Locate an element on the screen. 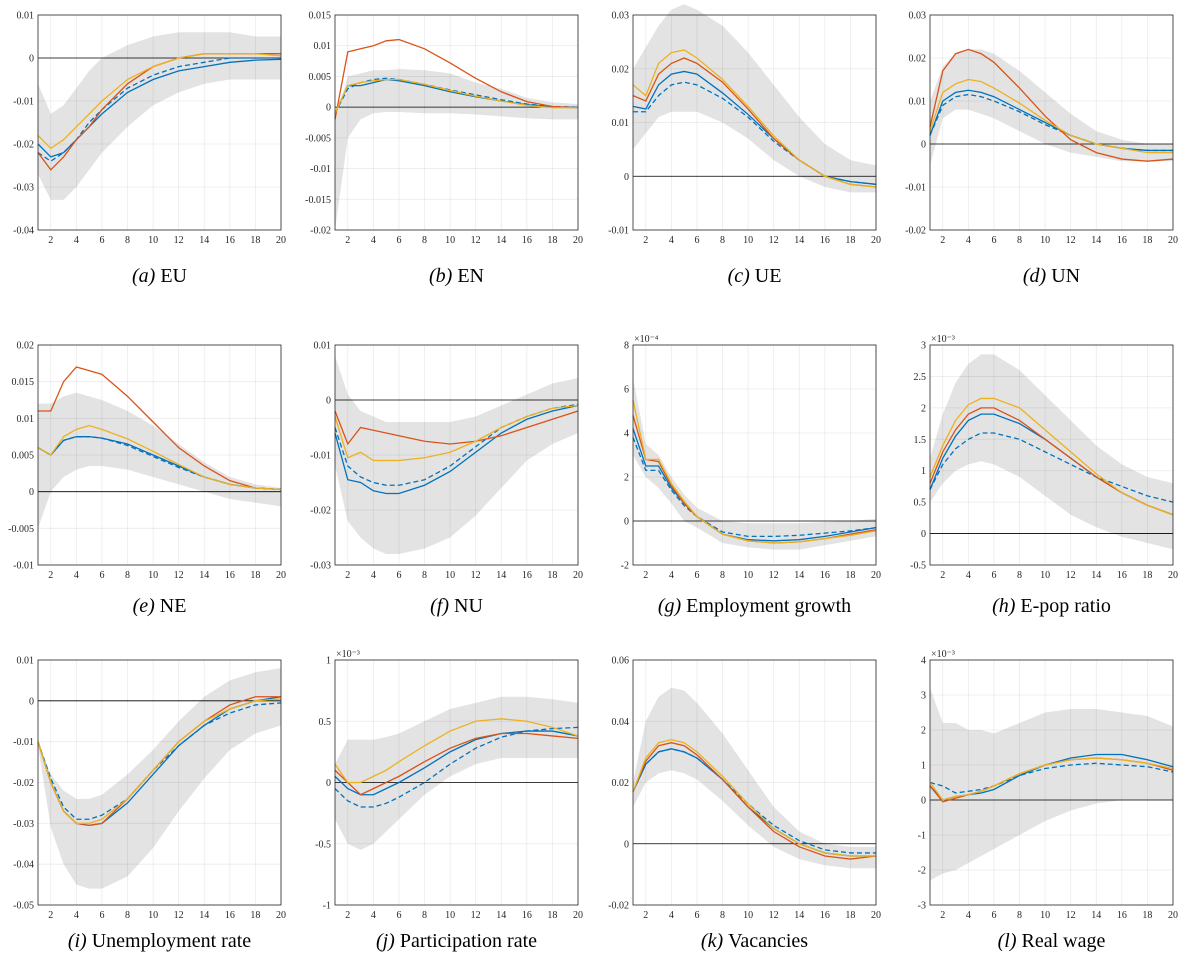 This screenshot has height=970, width=1193. panel-title: EU is located at coordinates (173, 276).